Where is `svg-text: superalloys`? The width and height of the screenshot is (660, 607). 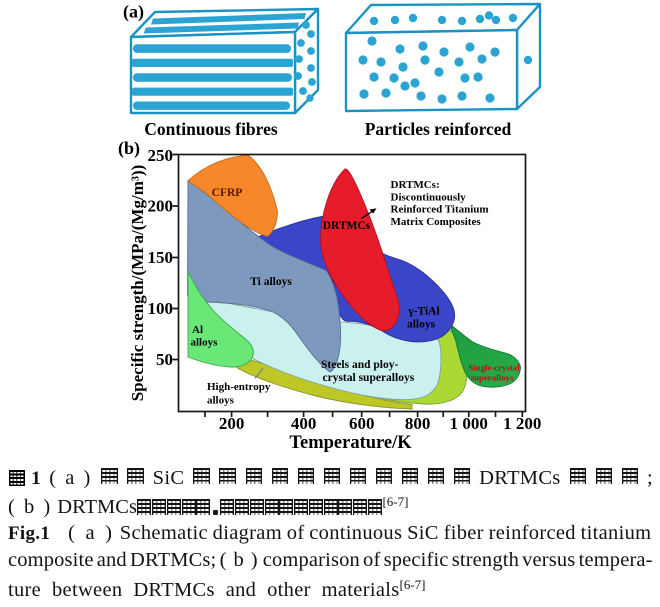 svg-text: superalloys is located at coordinates (492, 378).